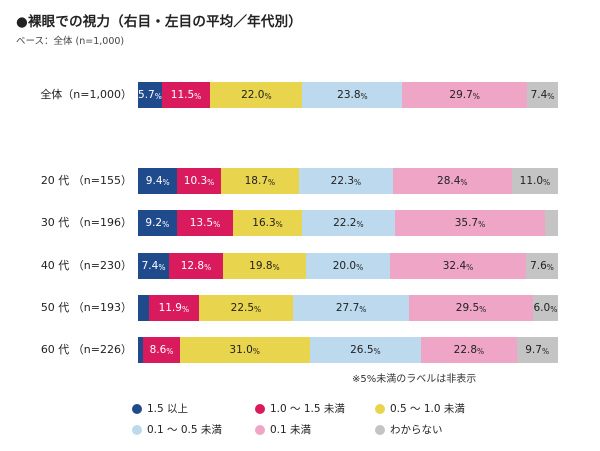 This screenshot has width=600, height=451. I want to click on data-label: 9.7%, so click(537, 350).